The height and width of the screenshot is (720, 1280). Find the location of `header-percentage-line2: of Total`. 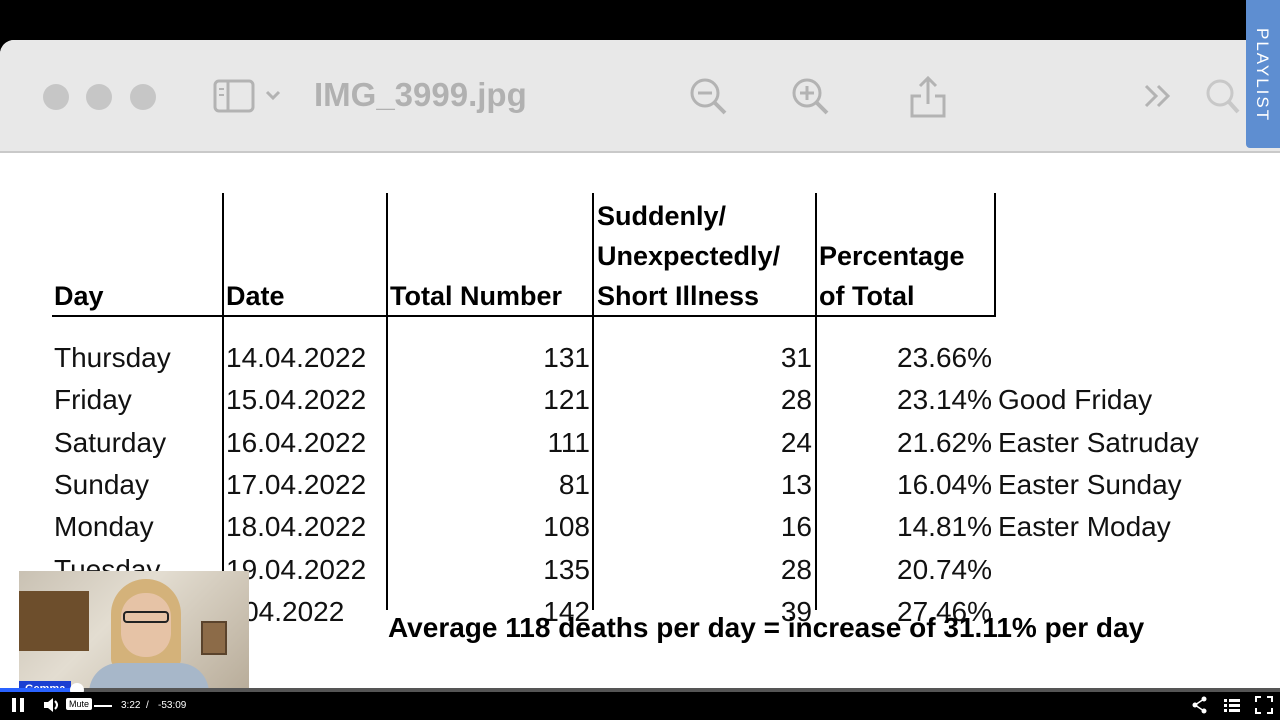

header-percentage-line2: of Total is located at coordinates (867, 296).